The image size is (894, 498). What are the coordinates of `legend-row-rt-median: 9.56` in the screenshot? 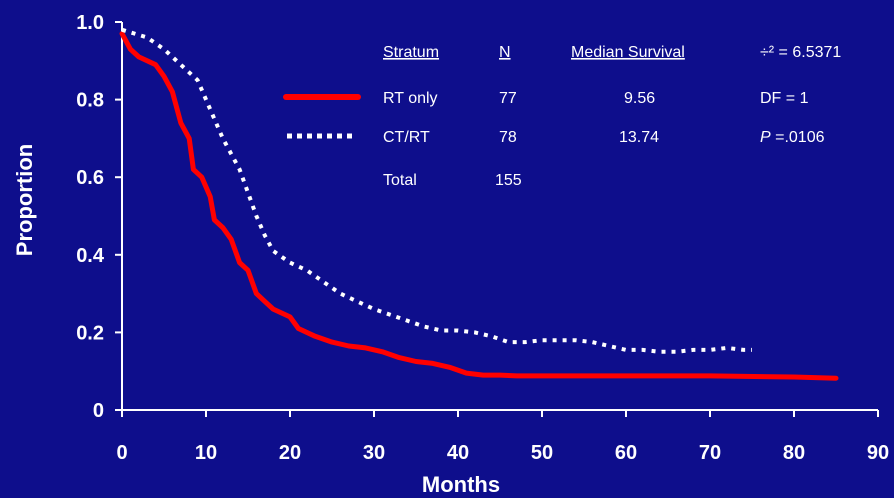 It's located at (639, 98).